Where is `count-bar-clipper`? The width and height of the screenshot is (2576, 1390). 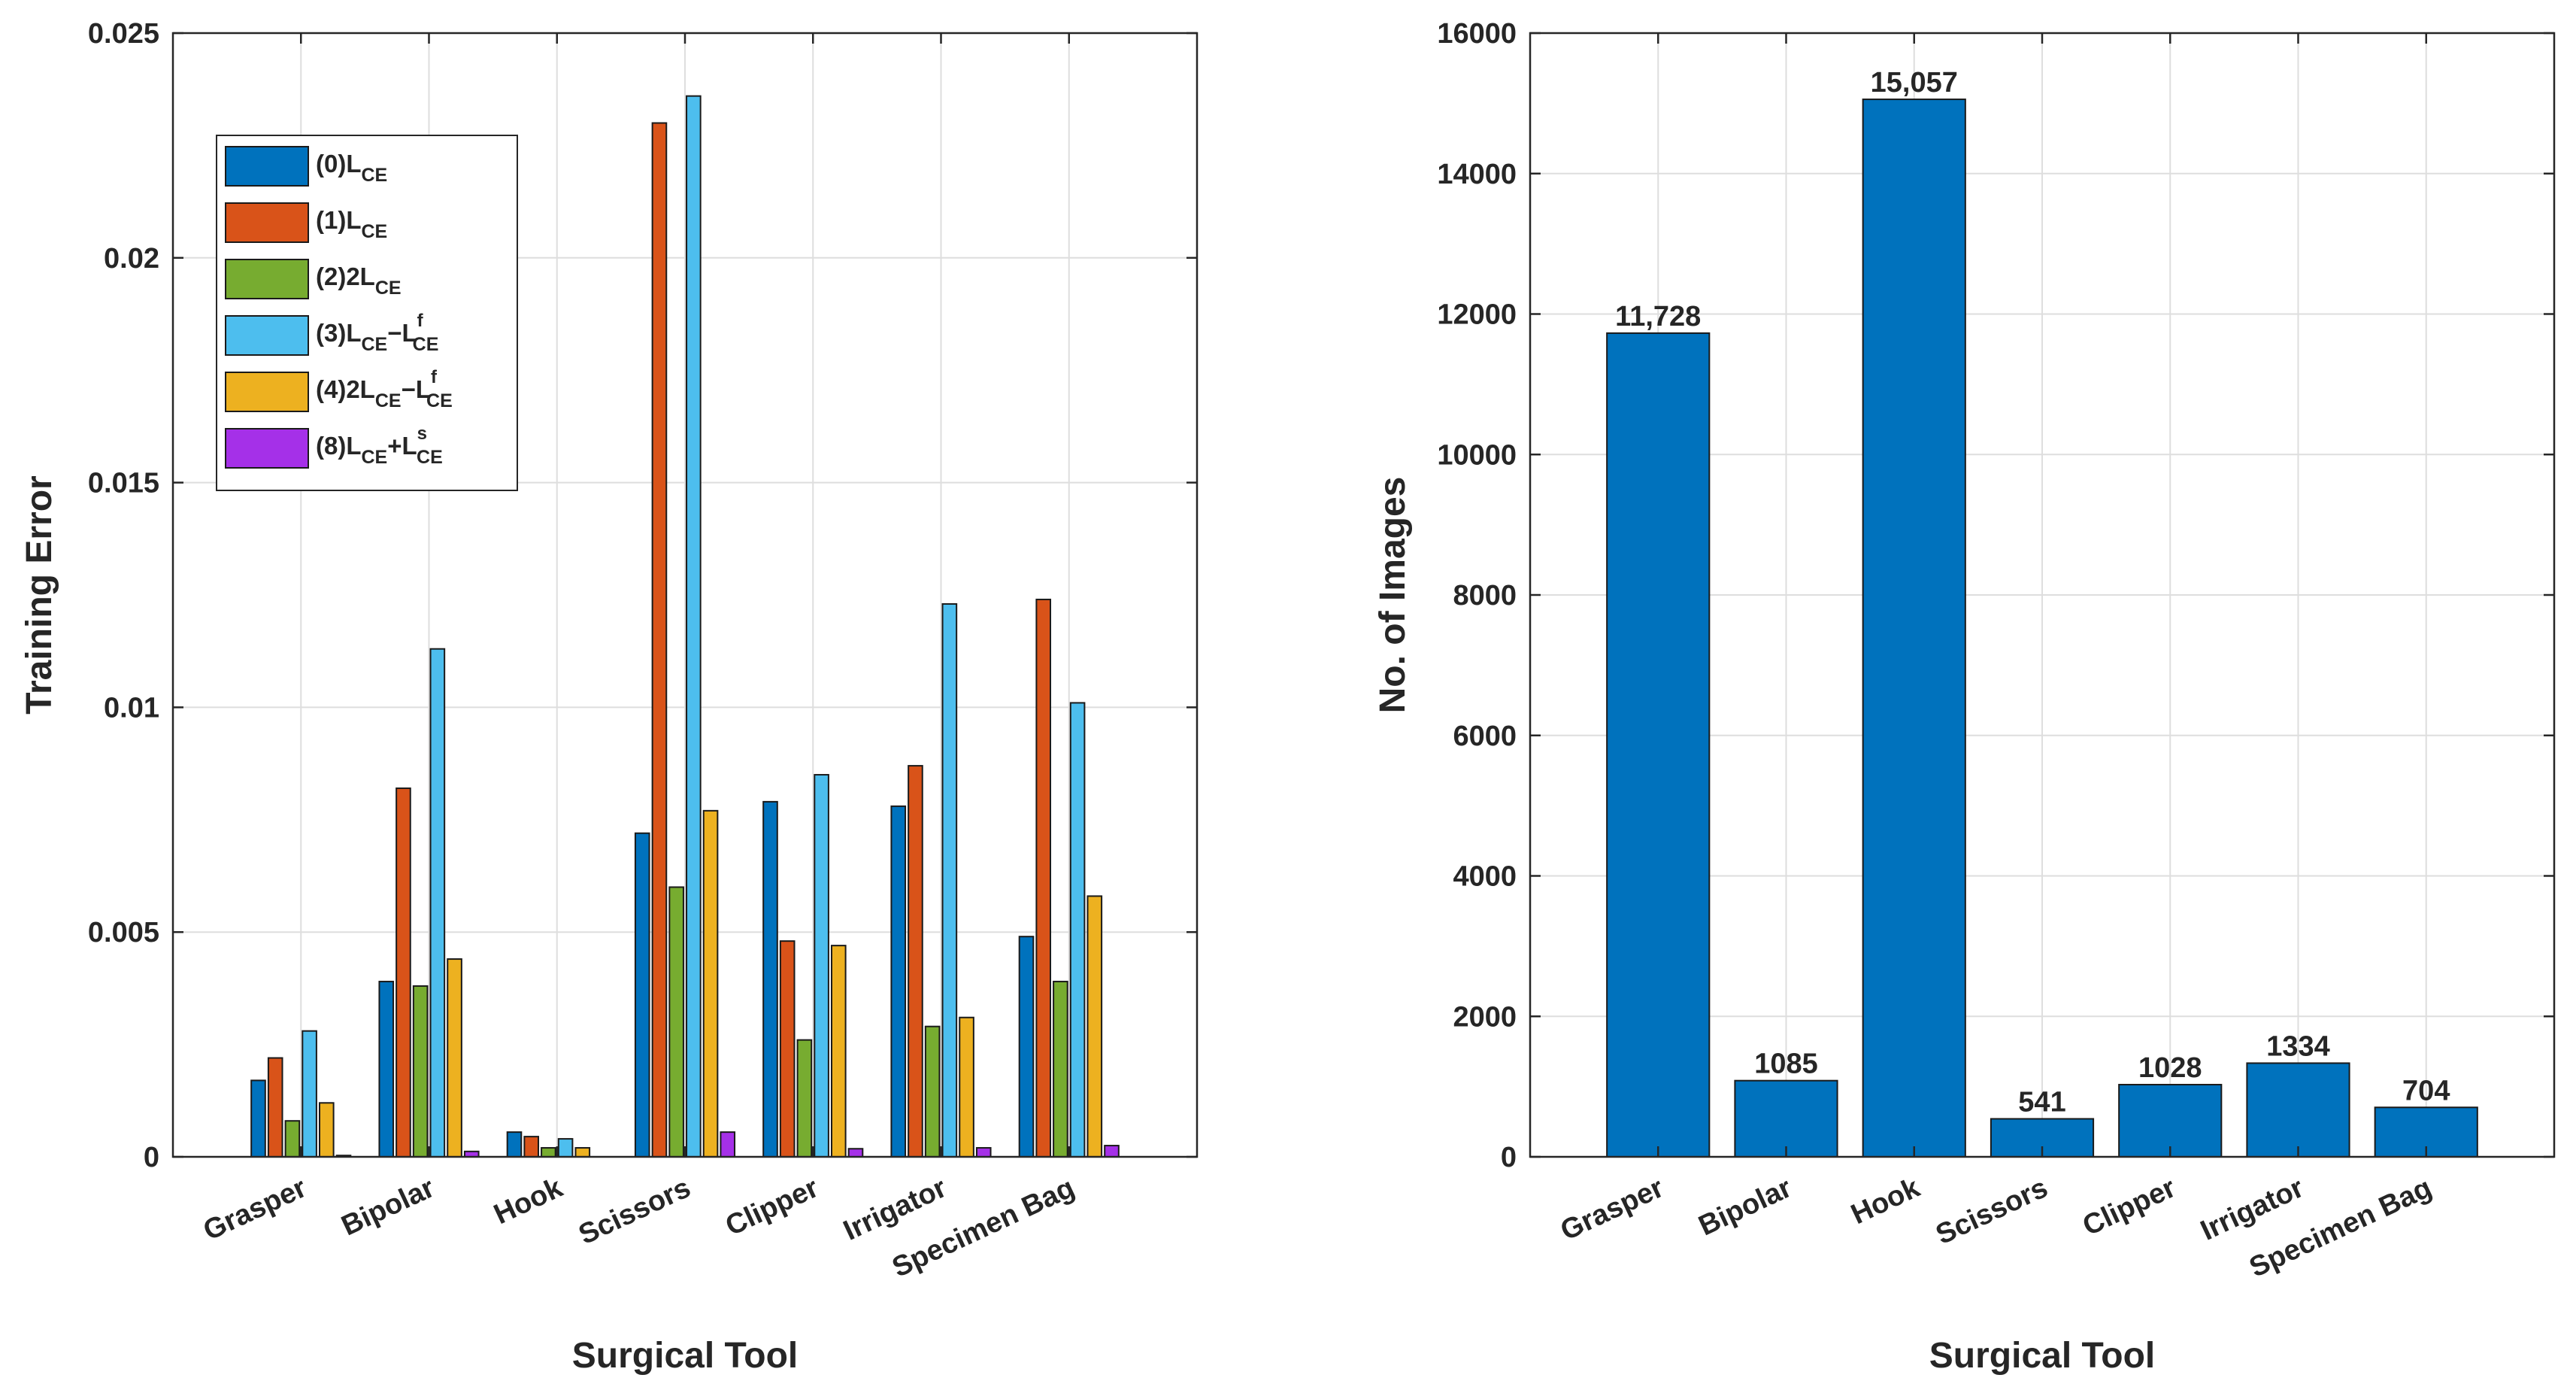
count-bar-clipper is located at coordinates (2170, 1121).